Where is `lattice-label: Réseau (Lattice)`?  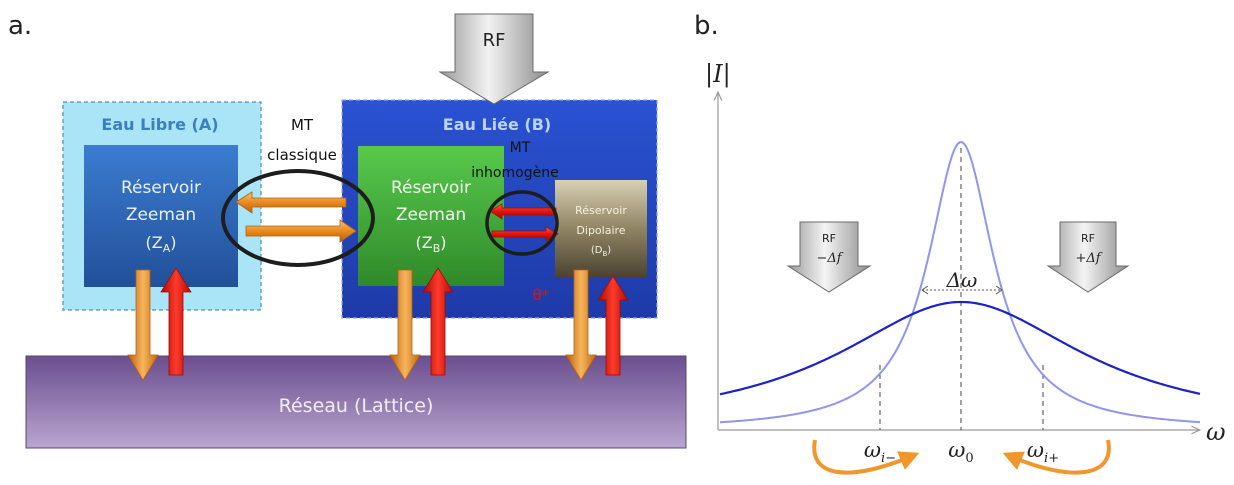 lattice-label: Réseau (Lattice) is located at coordinates (356, 406).